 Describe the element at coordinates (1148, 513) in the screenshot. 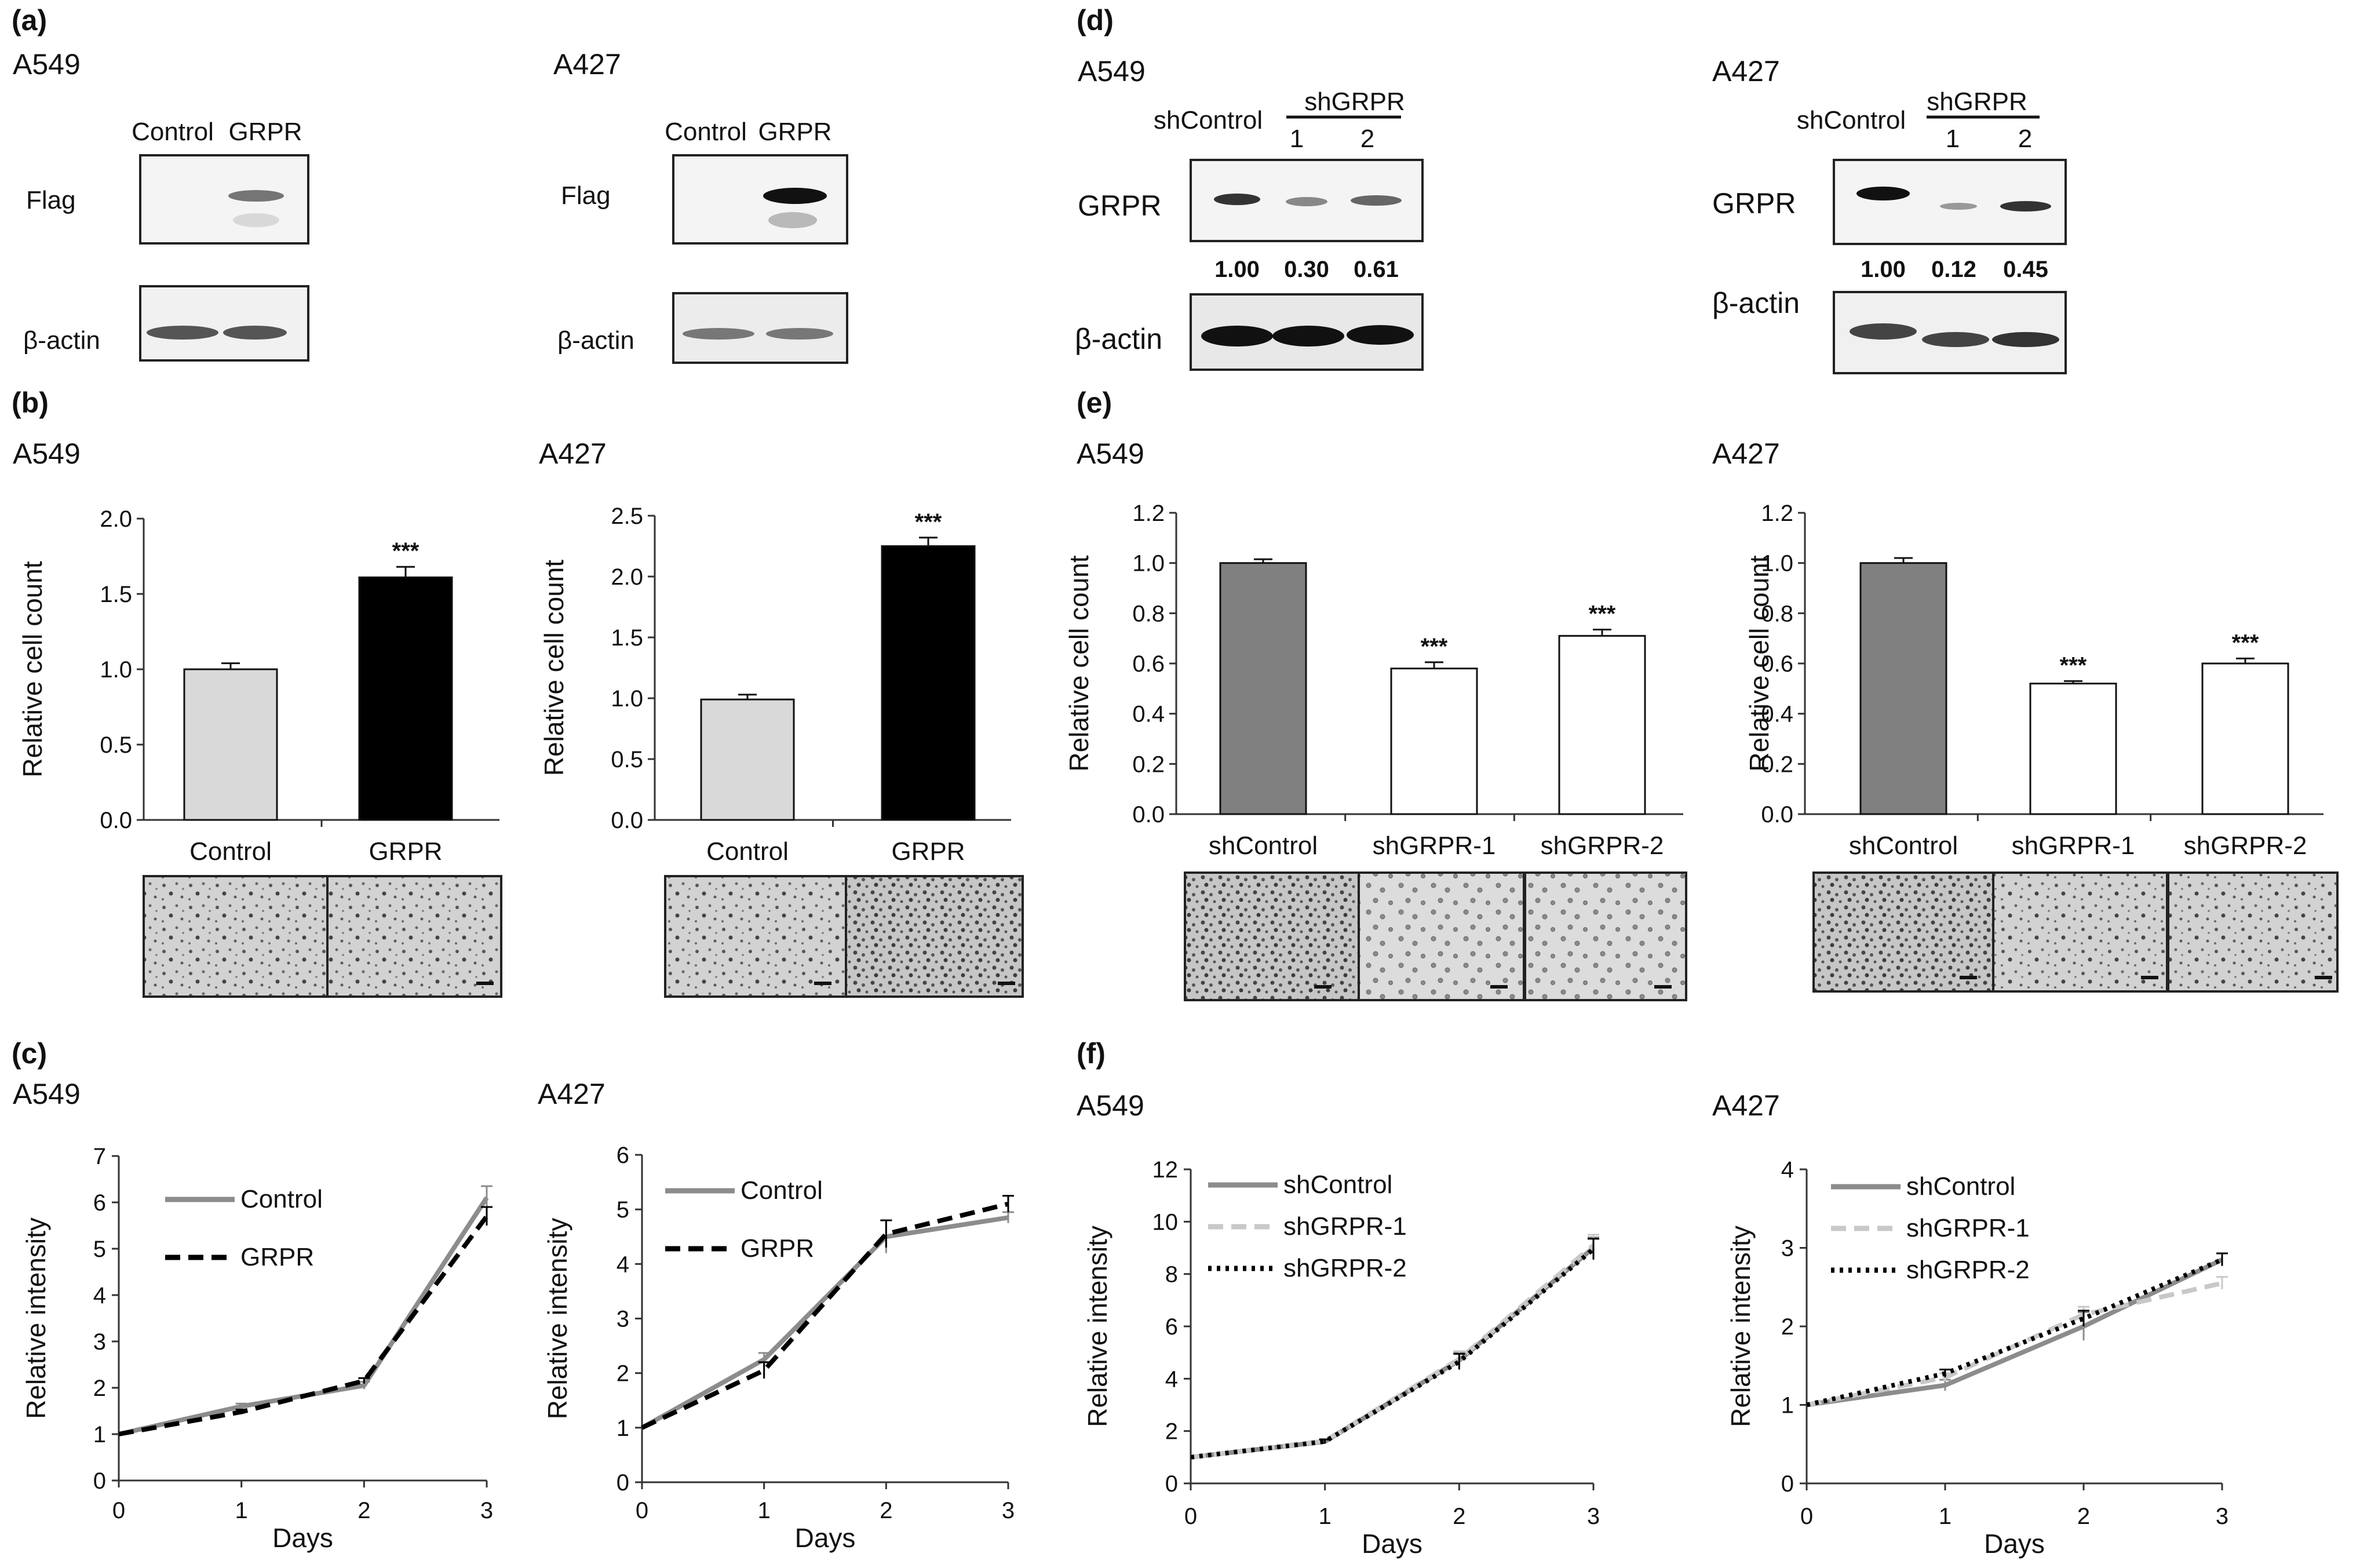

I see `y-tick-label: 1.2` at that location.